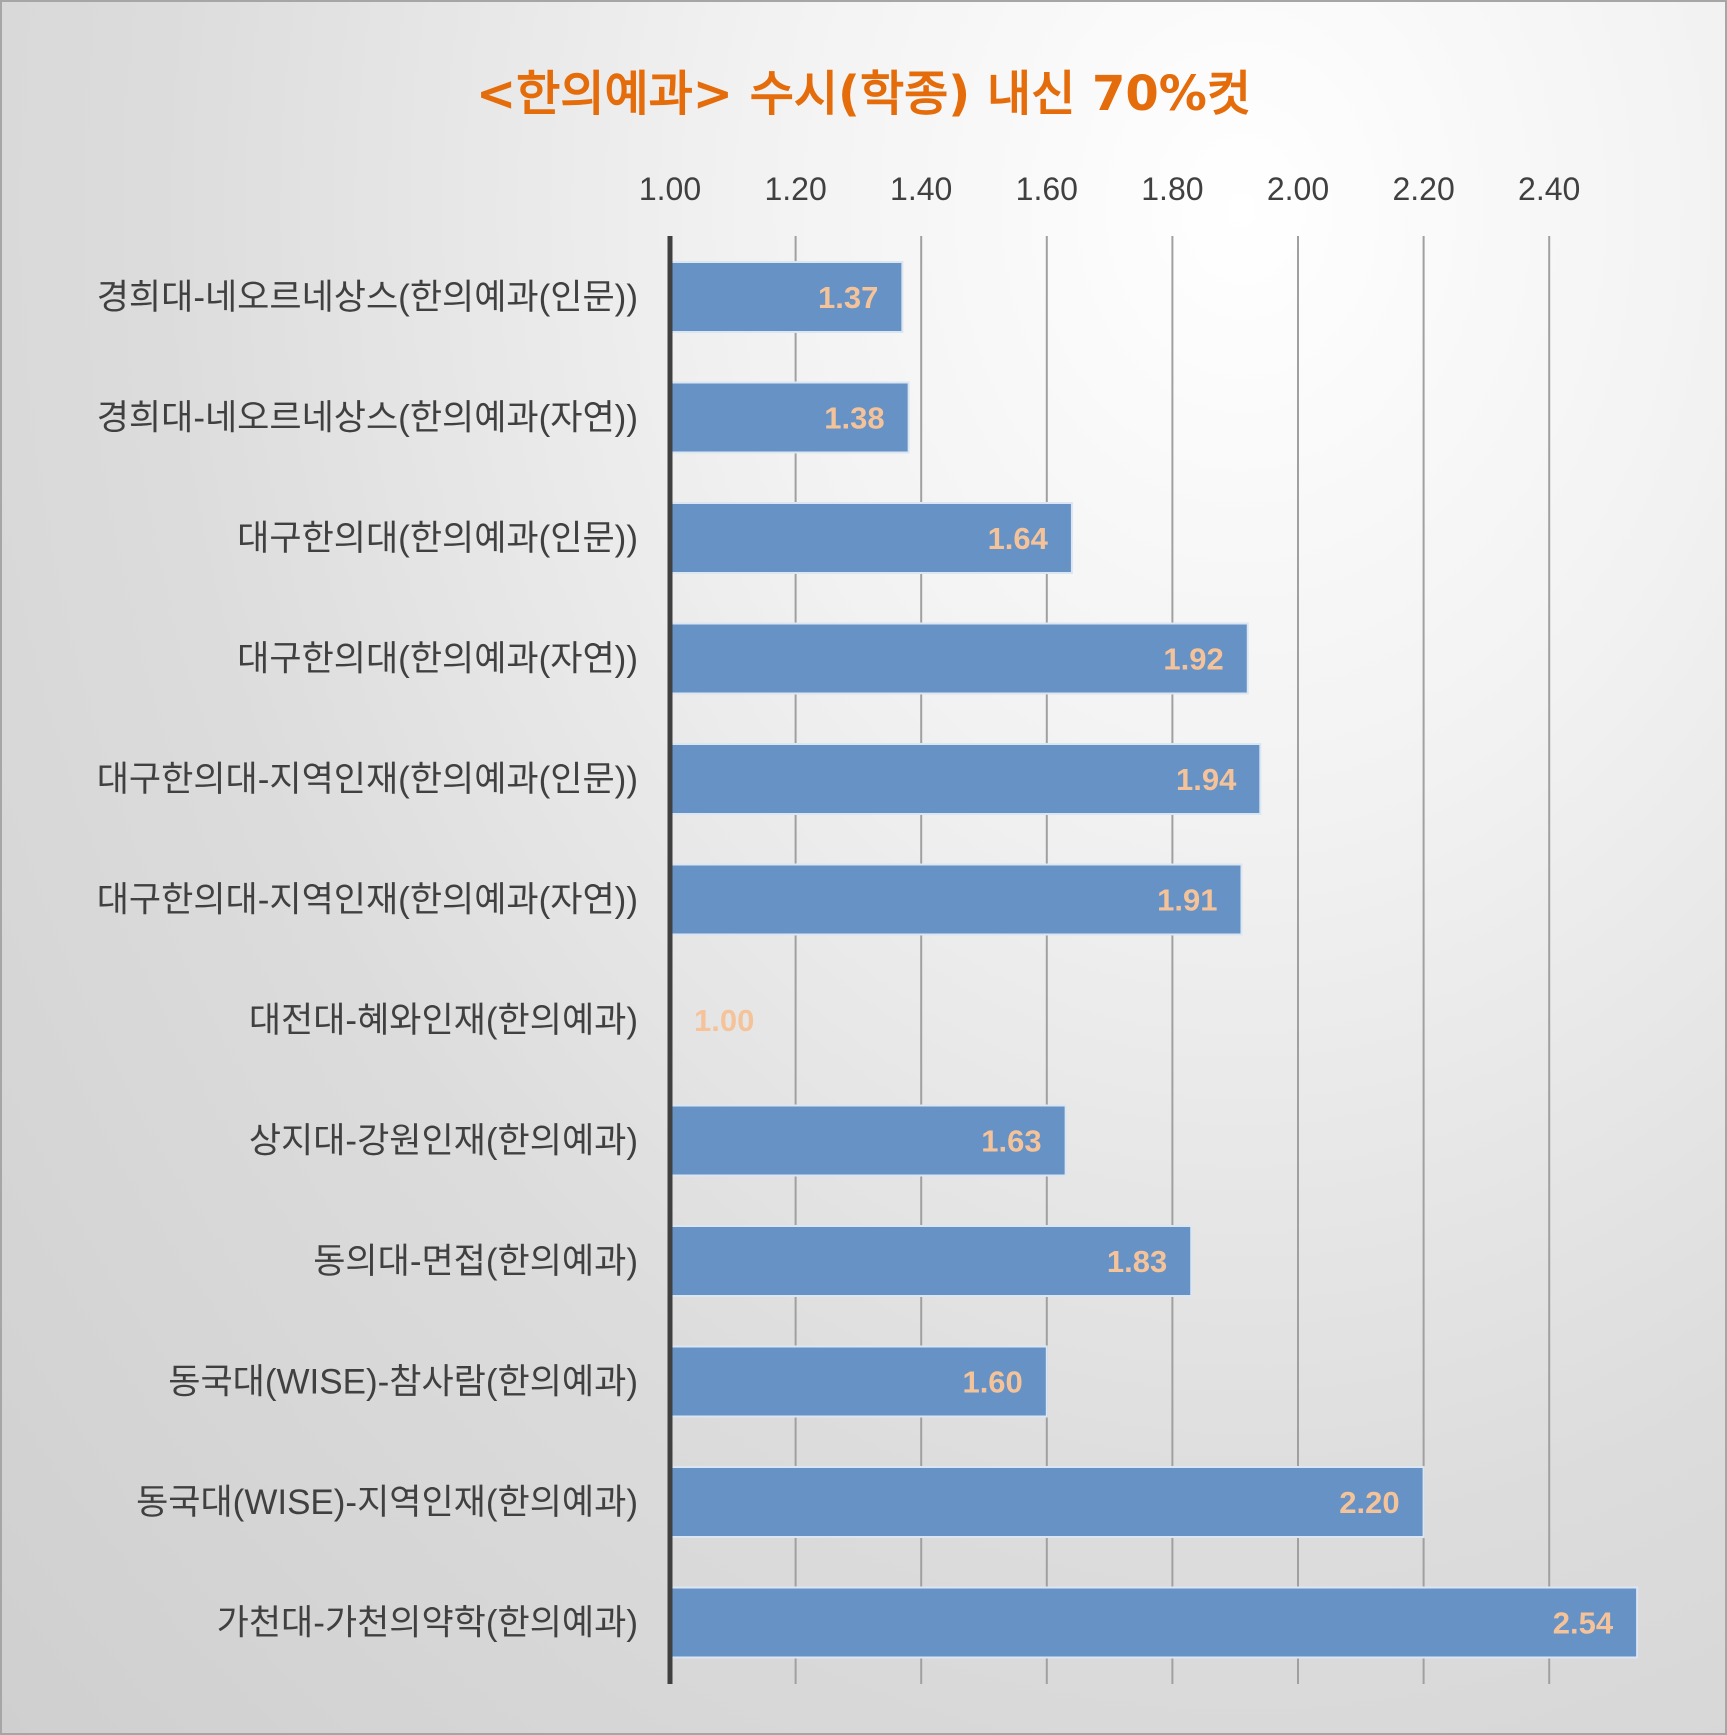 The image size is (1727, 1735). What do you see at coordinates (1018, 538) in the screenshot?
I see `data-label: 1.64` at bounding box center [1018, 538].